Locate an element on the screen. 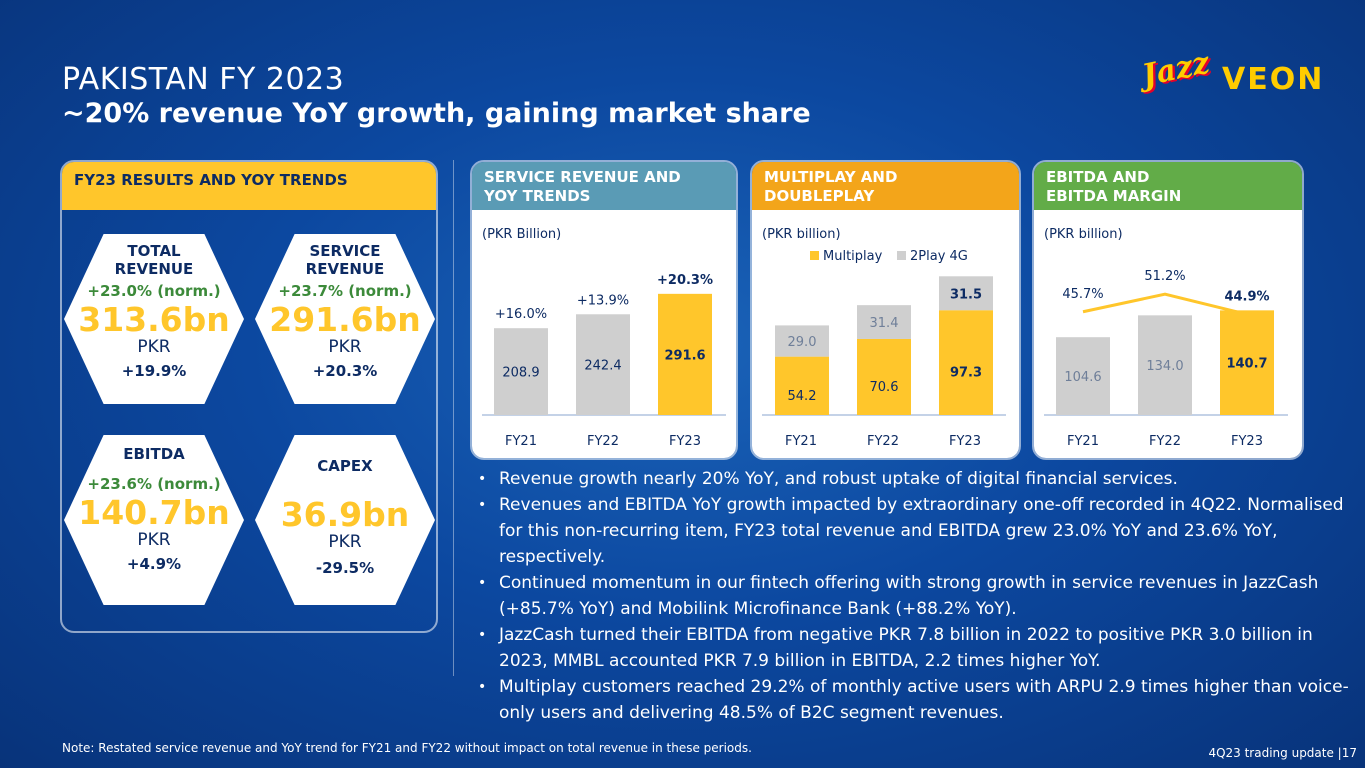 The height and width of the screenshot is (768, 1365). margin-label: 51.2% is located at coordinates (1164, 276).